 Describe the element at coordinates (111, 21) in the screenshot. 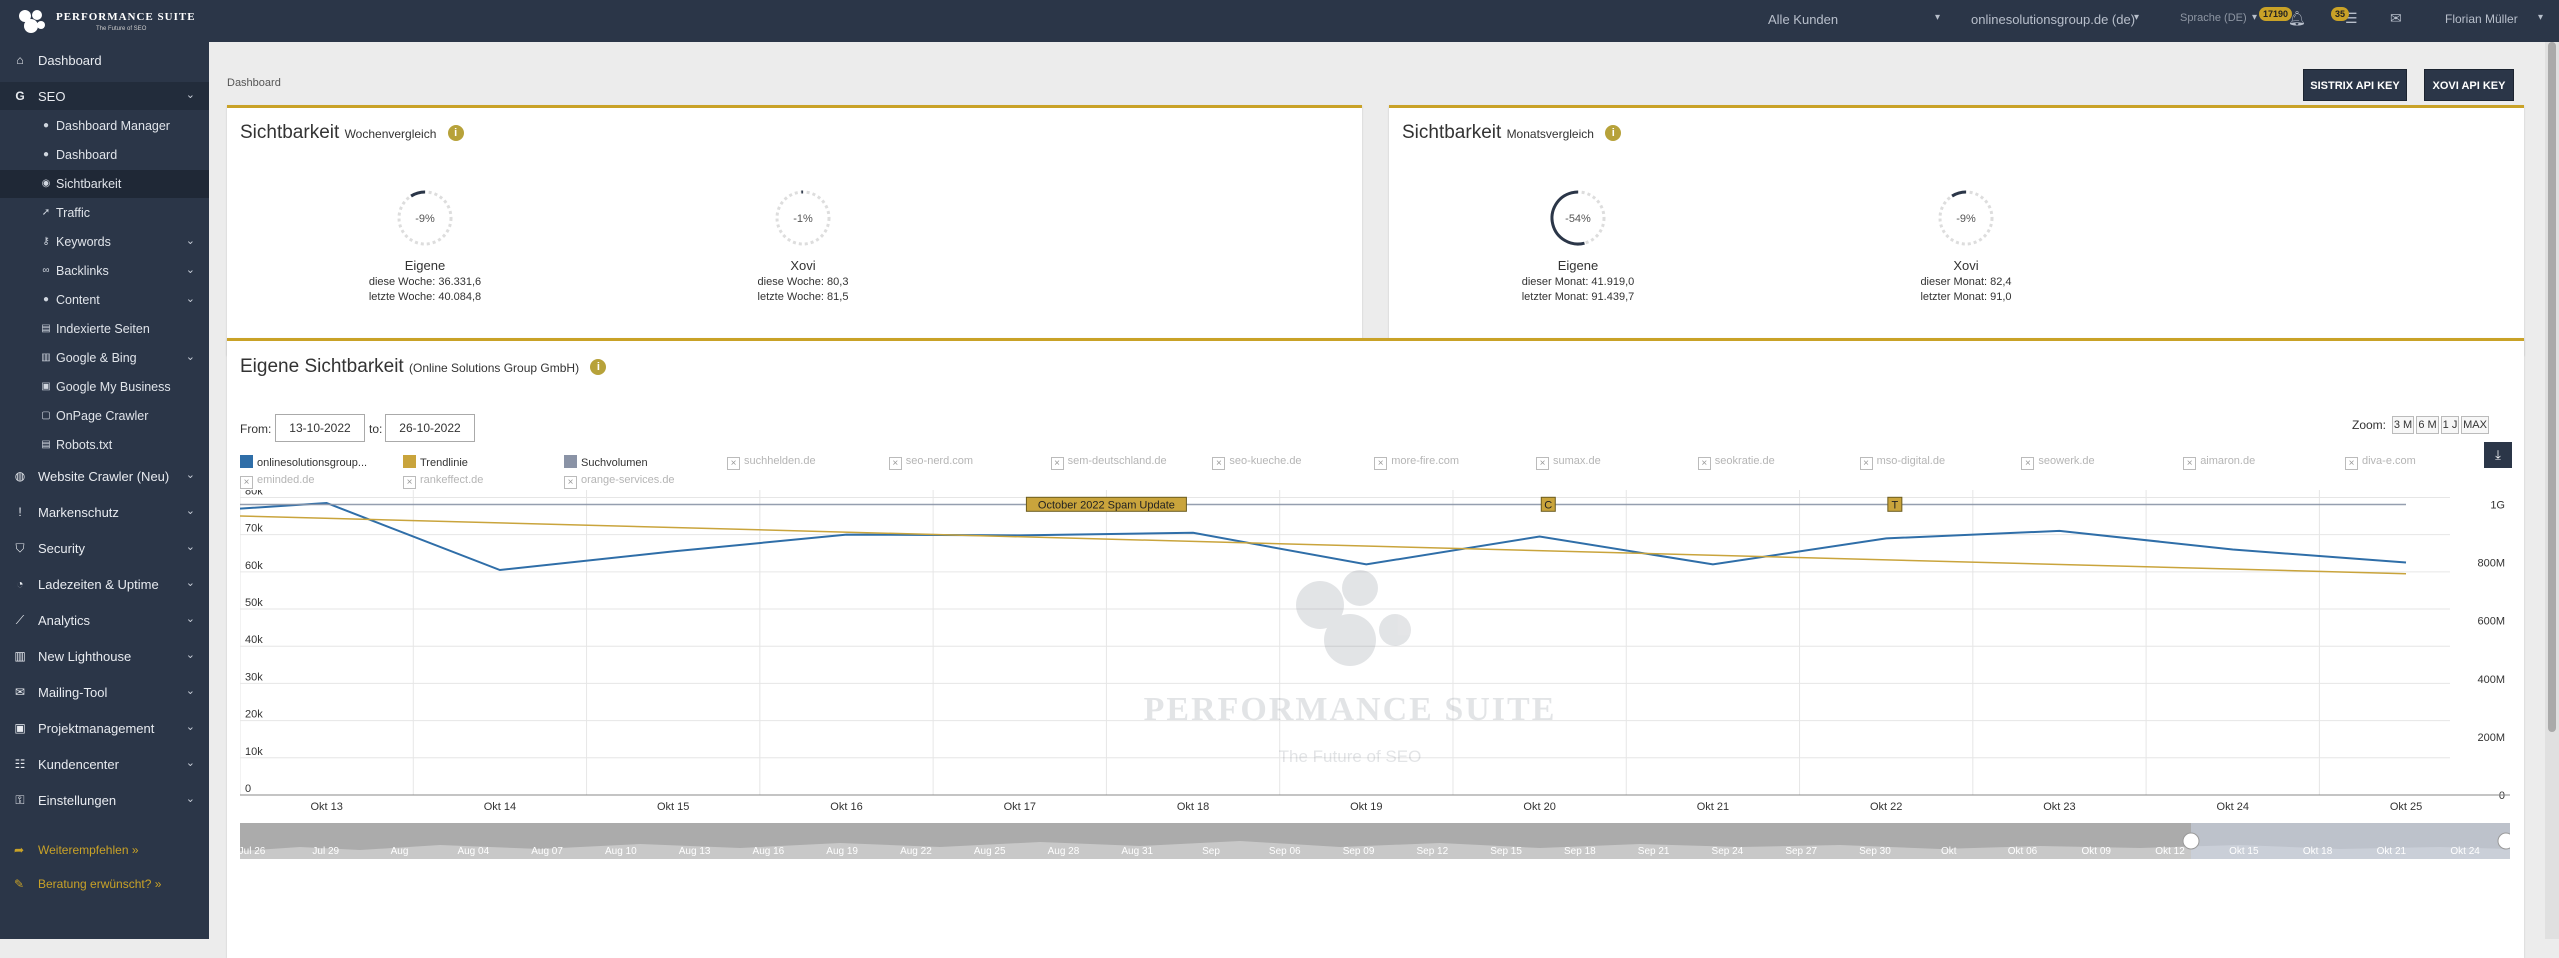

I see `logo: PERFORMANCE SUITE The Future of SEO` at that location.